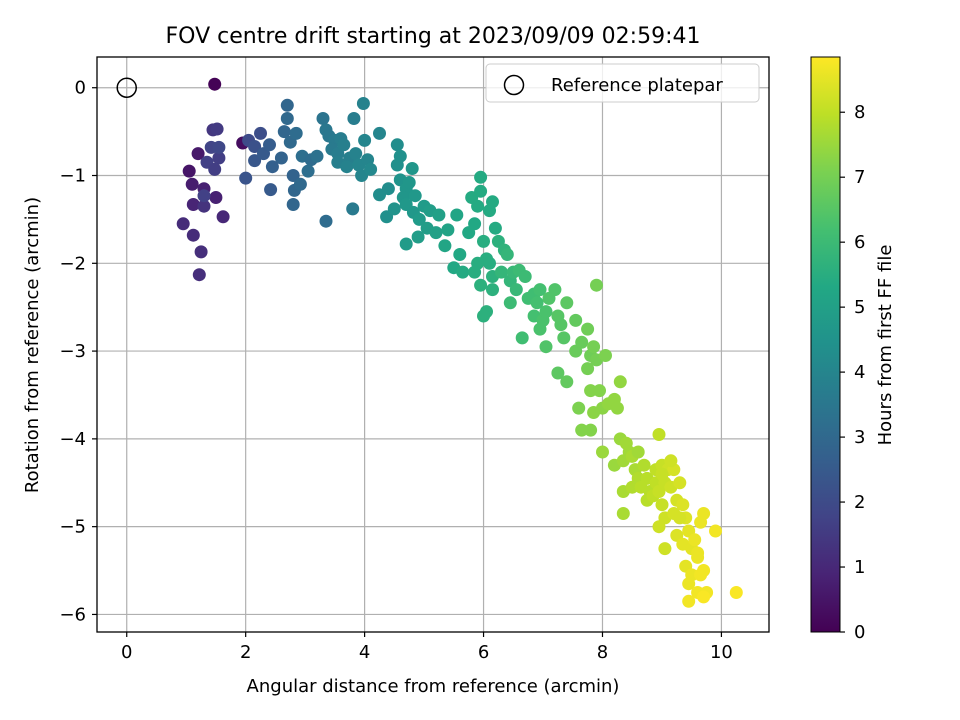  Describe the element at coordinates (433, 686) in the screenshot. I see `x-axis-label: Angular distance from reference (arcmin)` at that location.